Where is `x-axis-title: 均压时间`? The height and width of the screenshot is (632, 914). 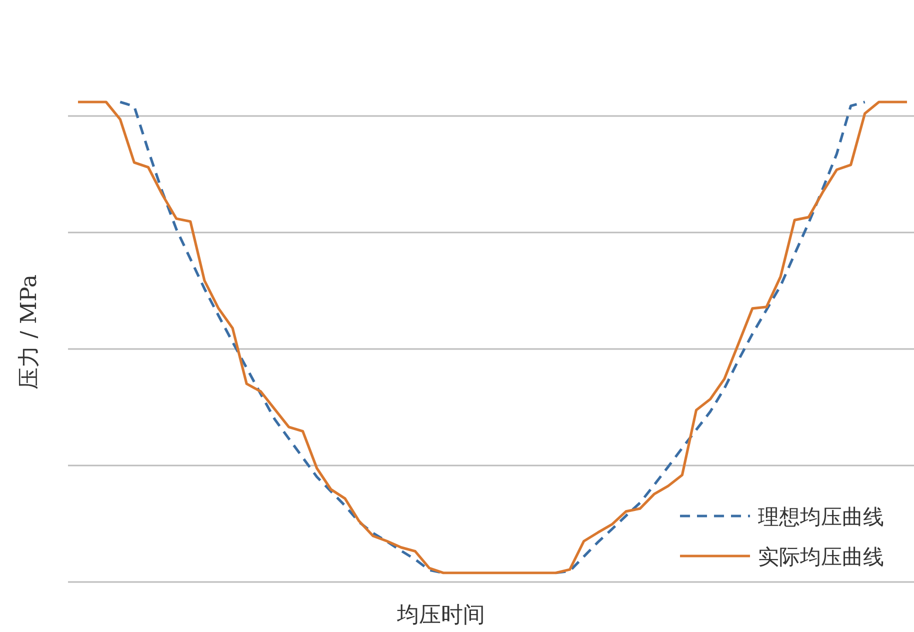
x-axis-title: 均压时间 is located at coordinates (440, 615).